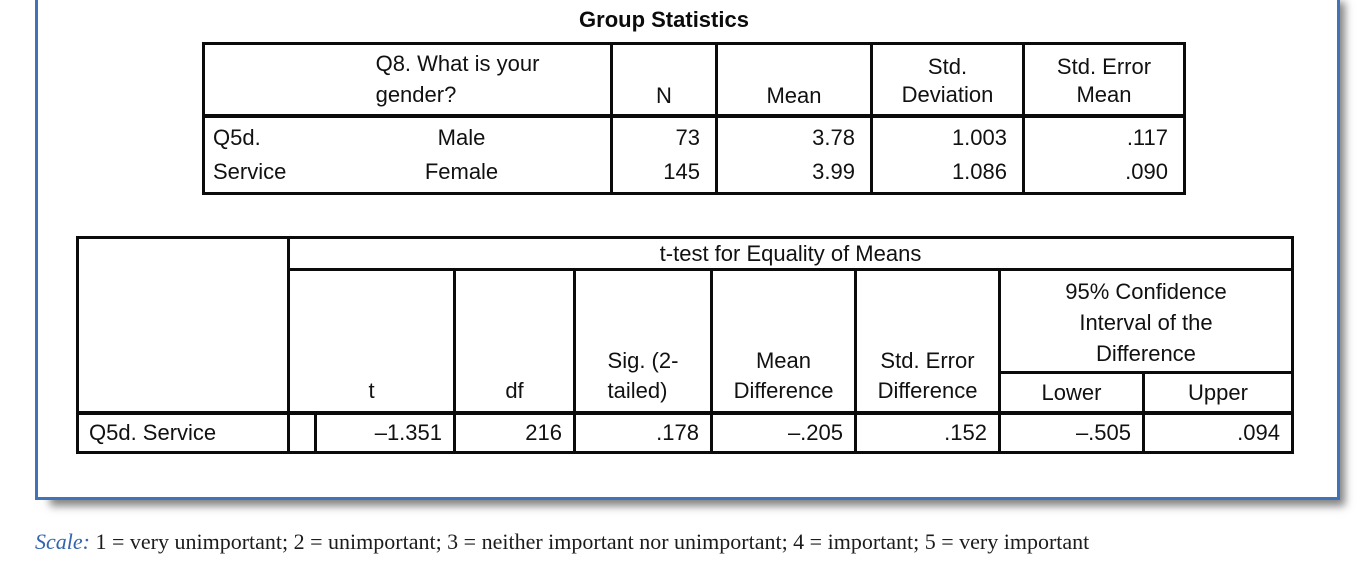  What do you see at coordinates (662, 81) in the screenshot?
I see `header-n: N` at bounding box center [662, 81].